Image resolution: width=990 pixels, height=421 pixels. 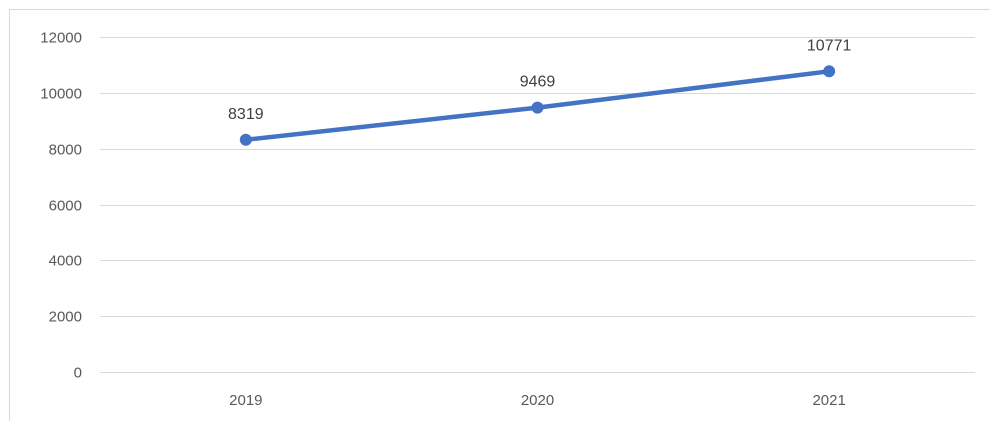 I want to click on data-point-2020, so click(x=537, y=107).